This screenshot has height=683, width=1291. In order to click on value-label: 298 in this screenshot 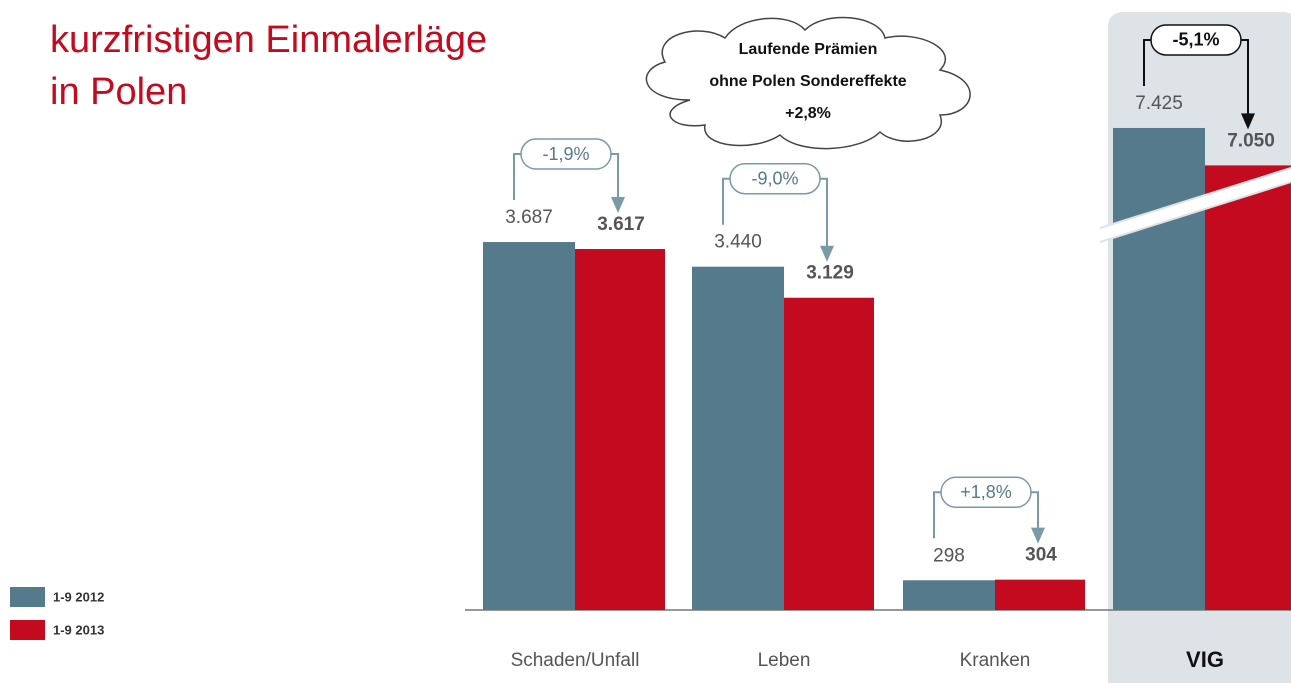, I will do `click(949, 555)`.